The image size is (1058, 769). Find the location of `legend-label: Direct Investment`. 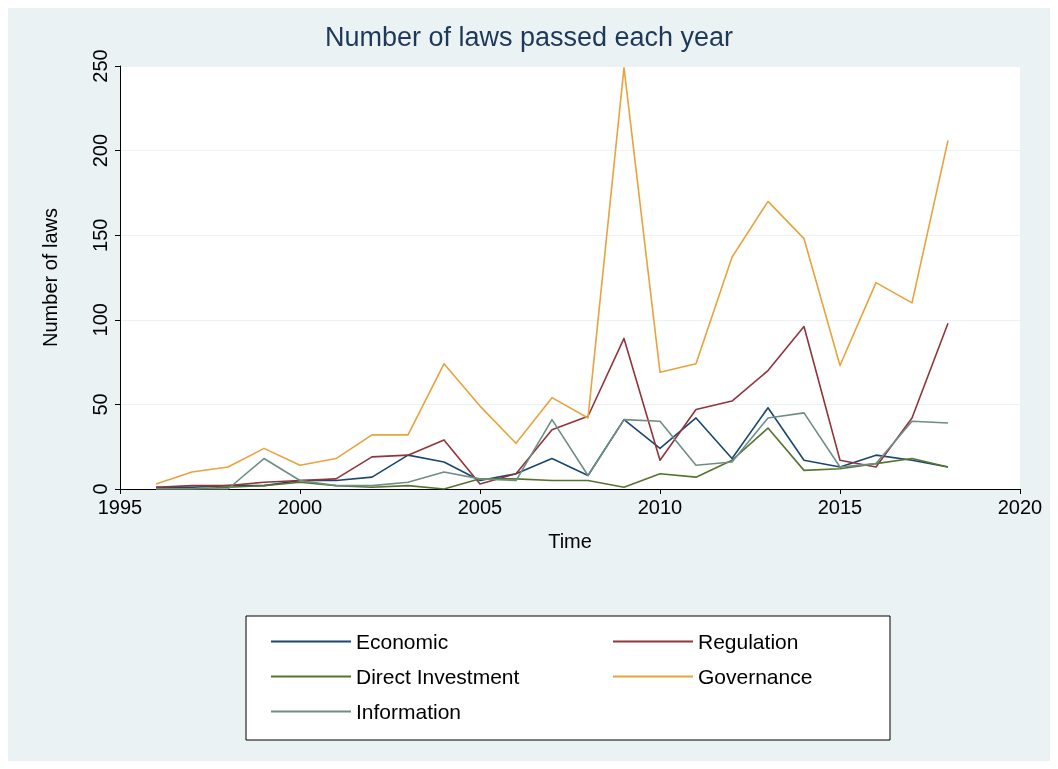

legend-label: Direct Investment is located at coordinates (438, 676).